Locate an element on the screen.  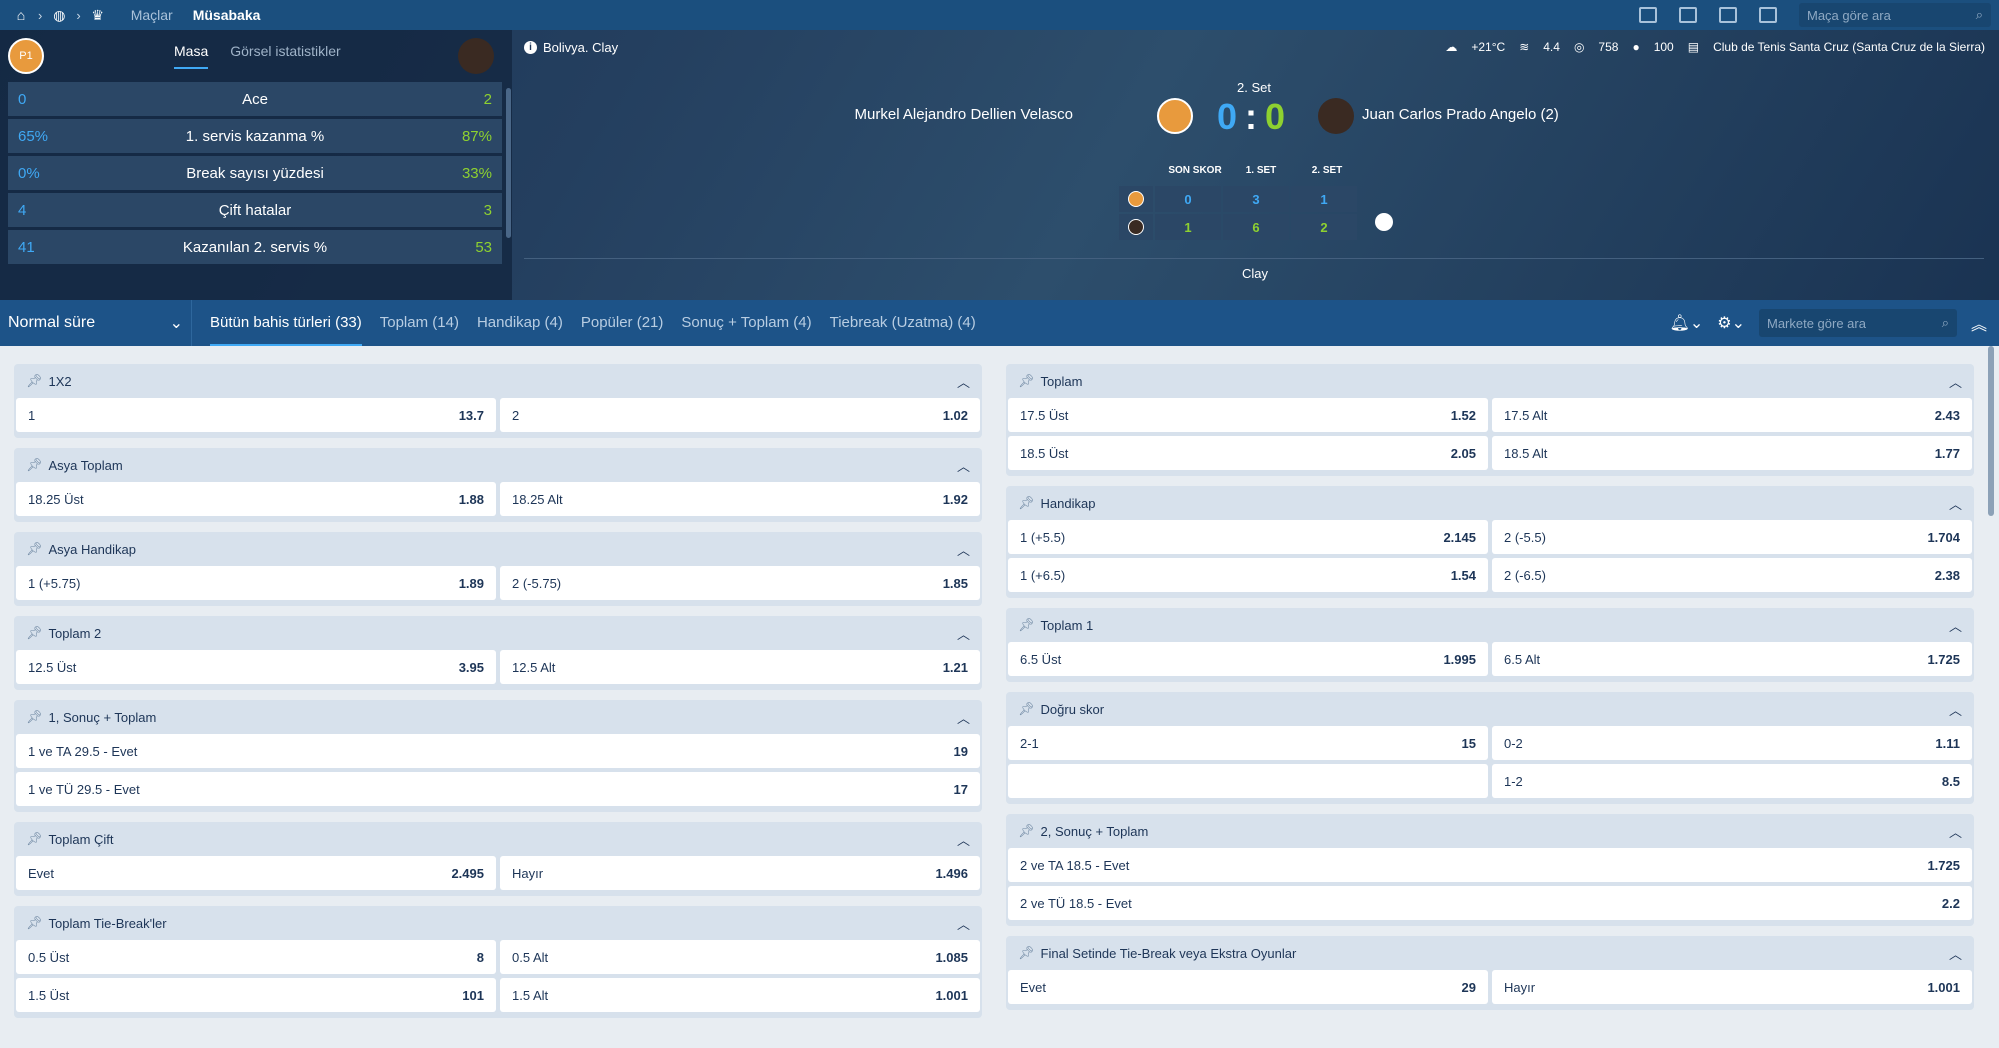
stats-chart-icon is located at coordinates (1768, 15).